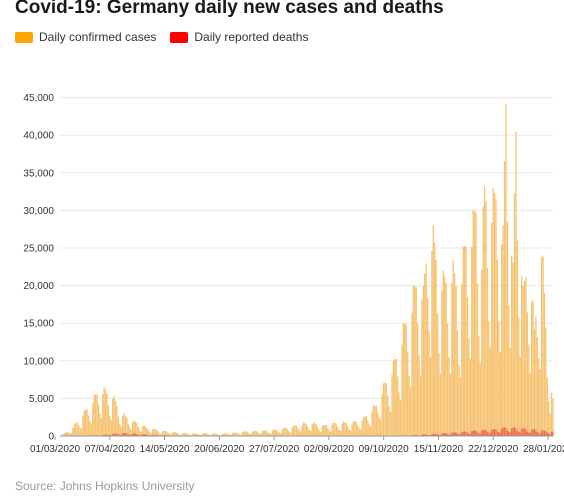  Describe the element at coordinates (38, 98) in the screenshot. I see `y-tick-label: 45,000` at that location.